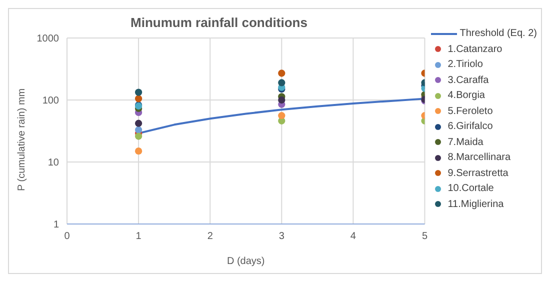  Describe the element at coordinates (466, 96) in the screenshot. I see `legend-label: 4.Borgia` at that location.